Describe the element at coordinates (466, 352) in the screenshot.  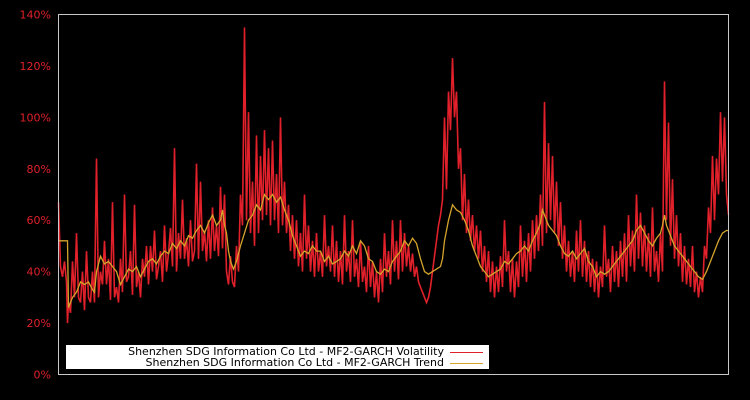
I see `legend-swatch-volatility` at that location.